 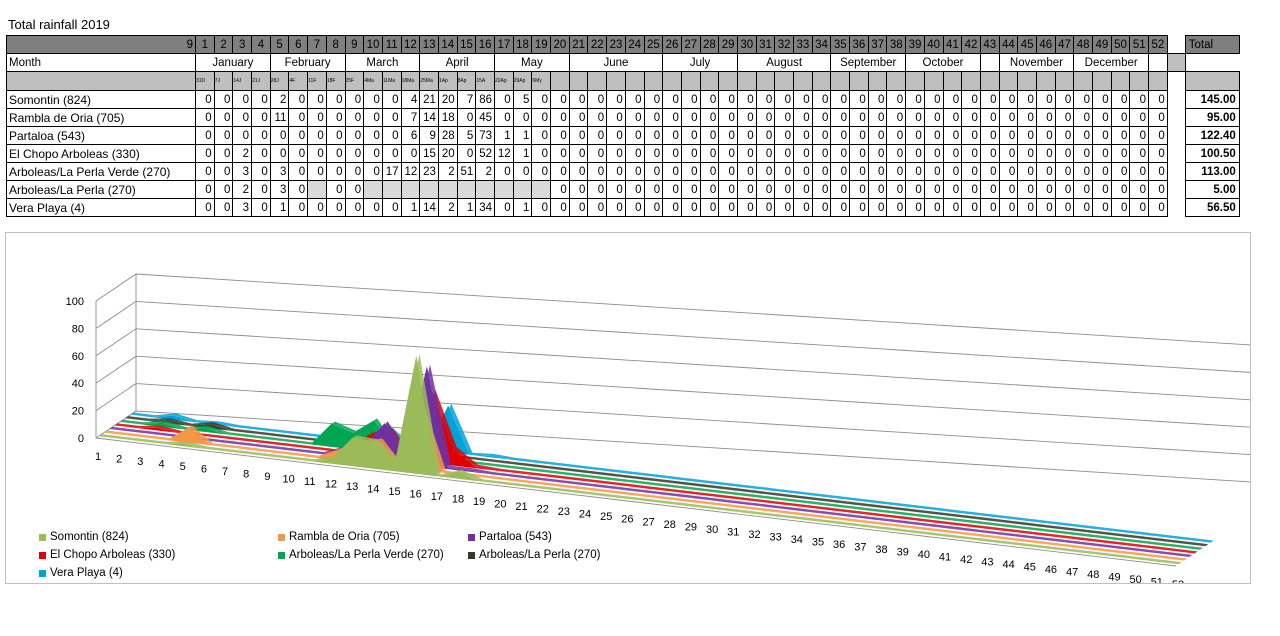 I want to click on month-label: January, so click(x=233, y=62).